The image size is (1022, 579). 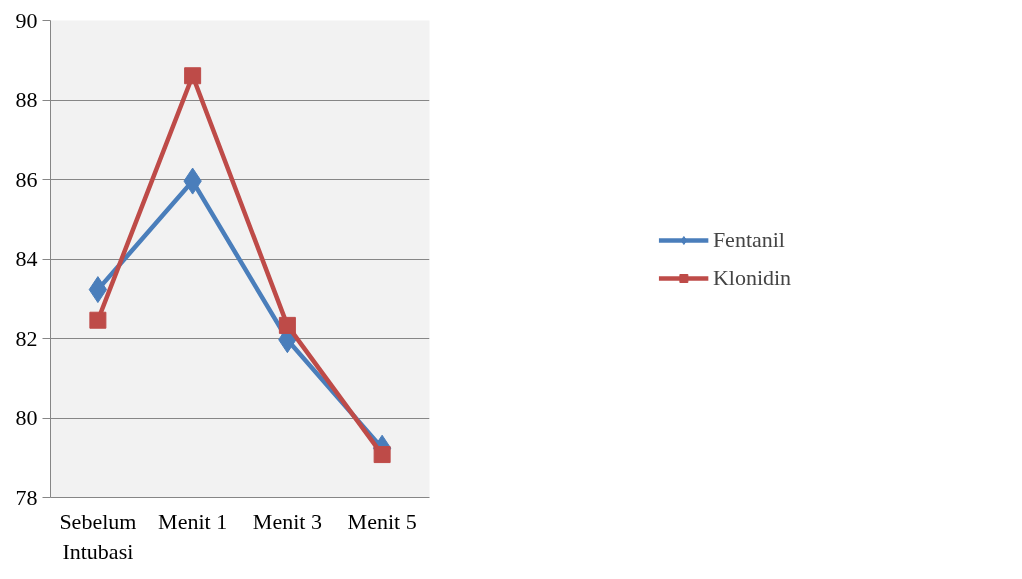 What do you see at coordinates (98, 536) in the screenshot?
I see `x-tick-label: Sebelum Intubasi` at bounding box center [98, 536].